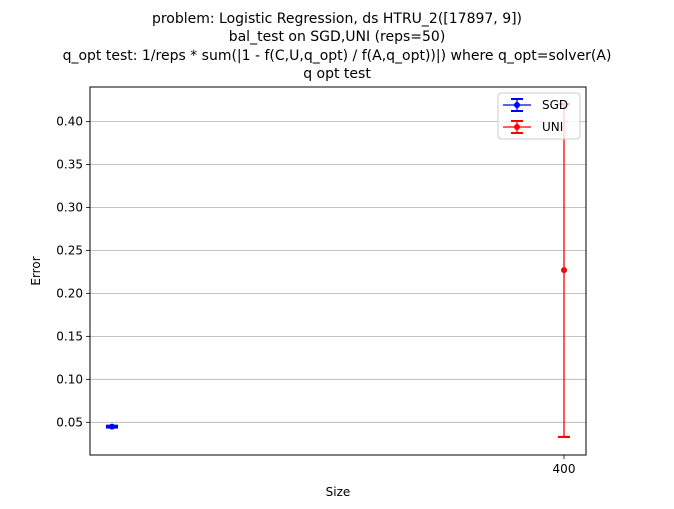 The height and width of the screenshot is (509, 674). What do you see at coordinates (337, 37) in the screenshot?
I see `title-line-2: bal_test on SGD,UNI (reps=50)` at bounding box center [337, 37].